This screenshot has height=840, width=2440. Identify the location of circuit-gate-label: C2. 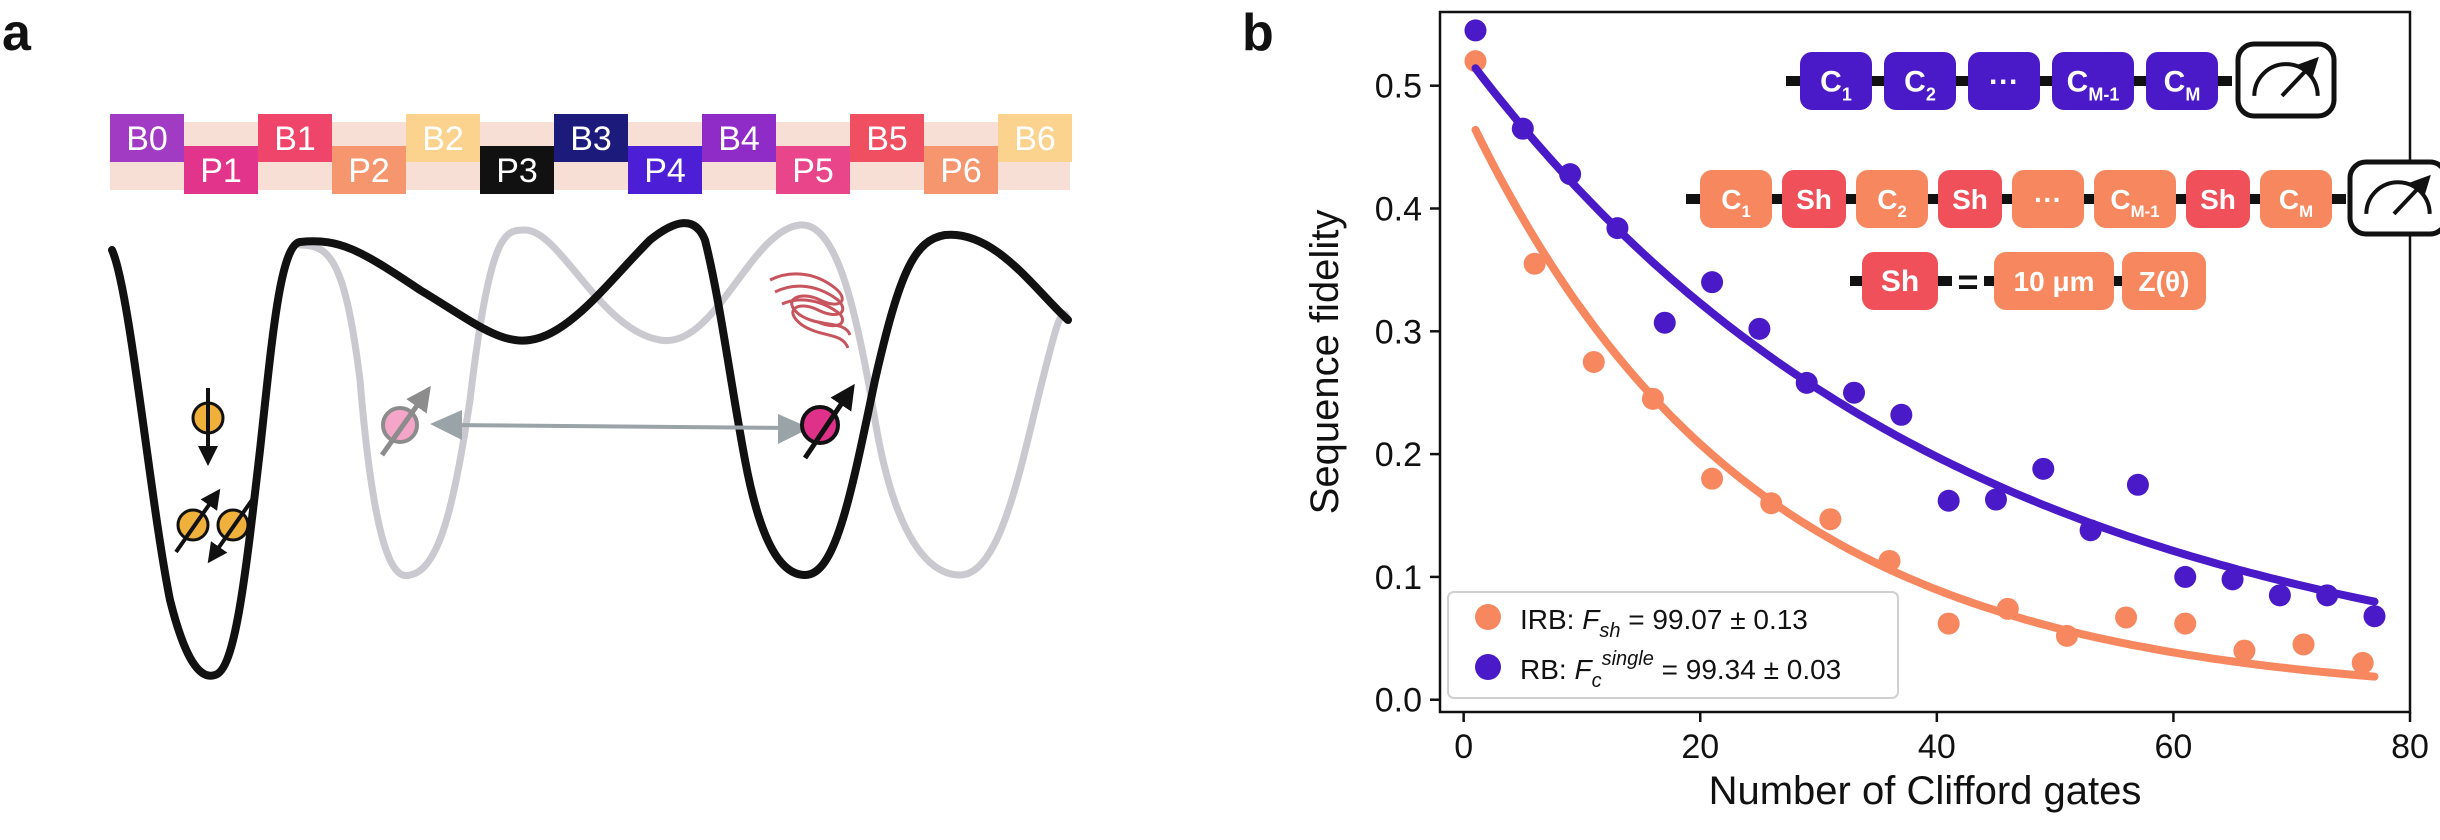
(1892, 202).